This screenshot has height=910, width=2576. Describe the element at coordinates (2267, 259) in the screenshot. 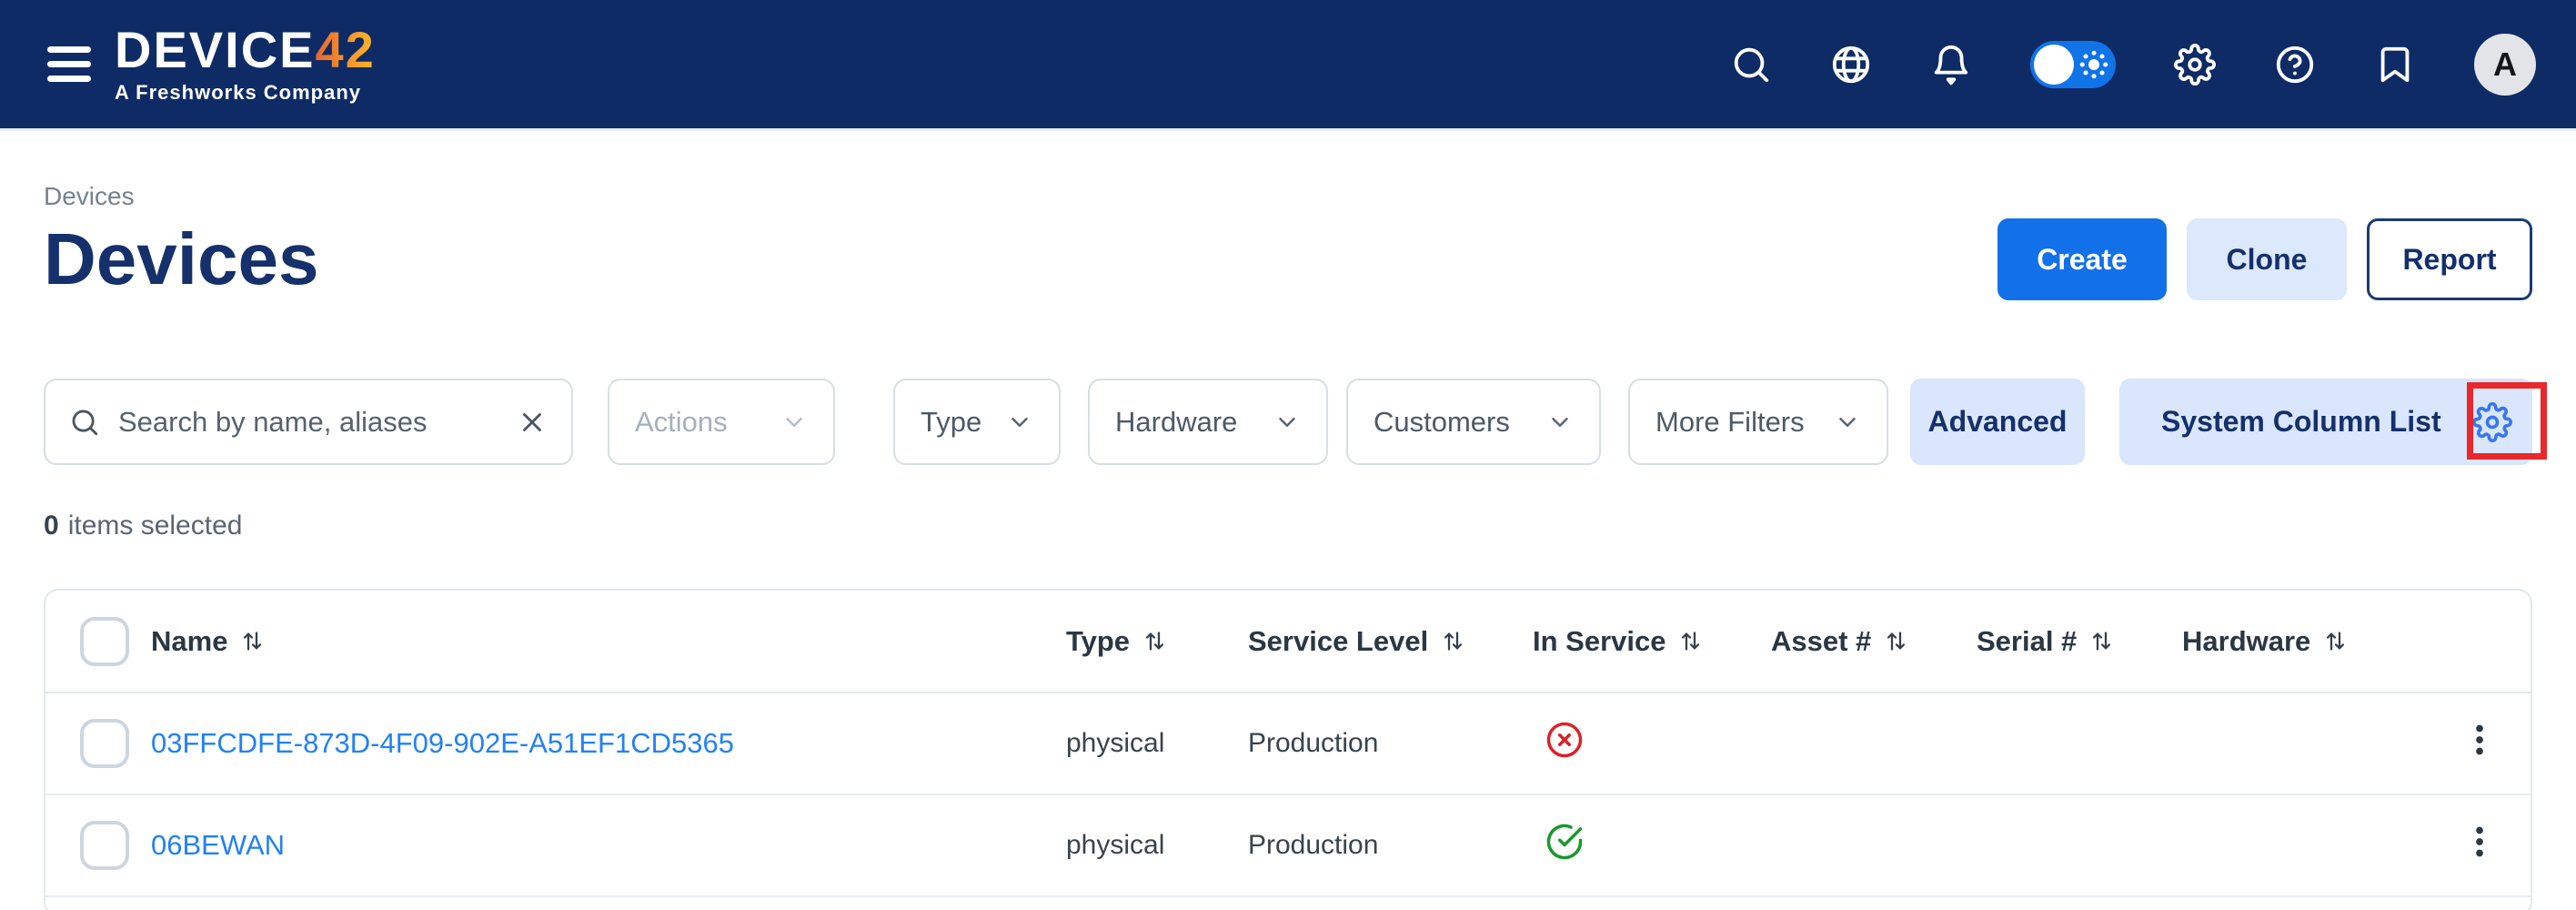

I see `clone-button: Clone` at that location.